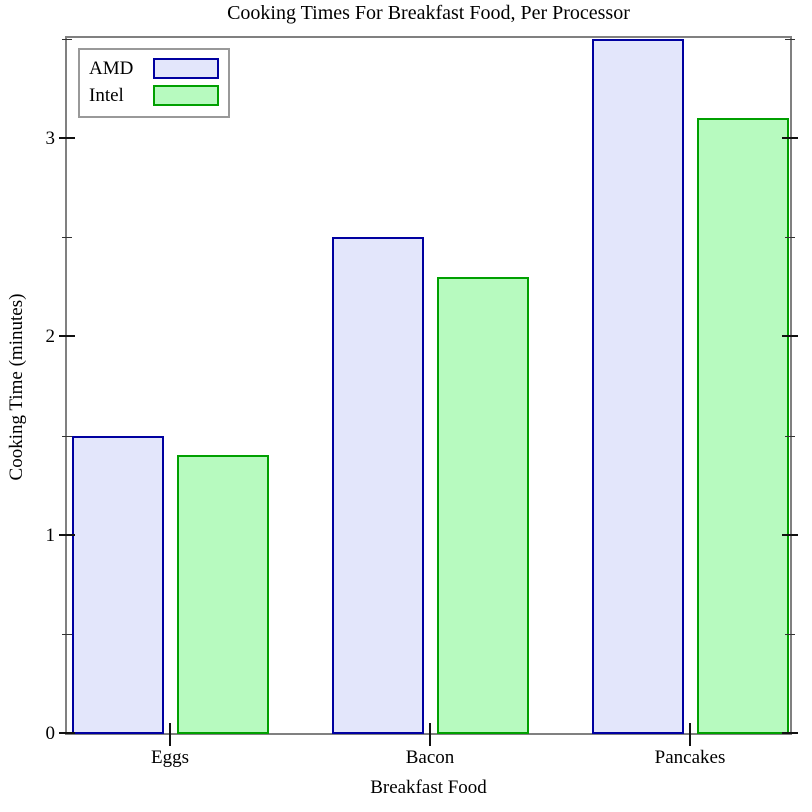  What do you see at coordinates (430, 734) in the screenshot?
I see `x-tick-bacon` at bounding box center [430, 734].